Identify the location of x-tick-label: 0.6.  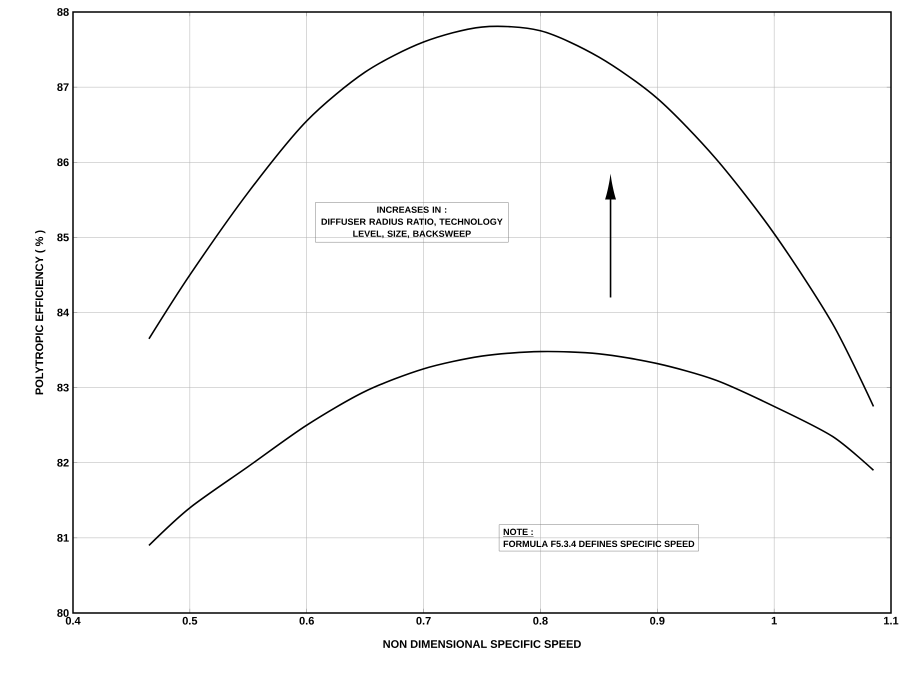
(307, 620).